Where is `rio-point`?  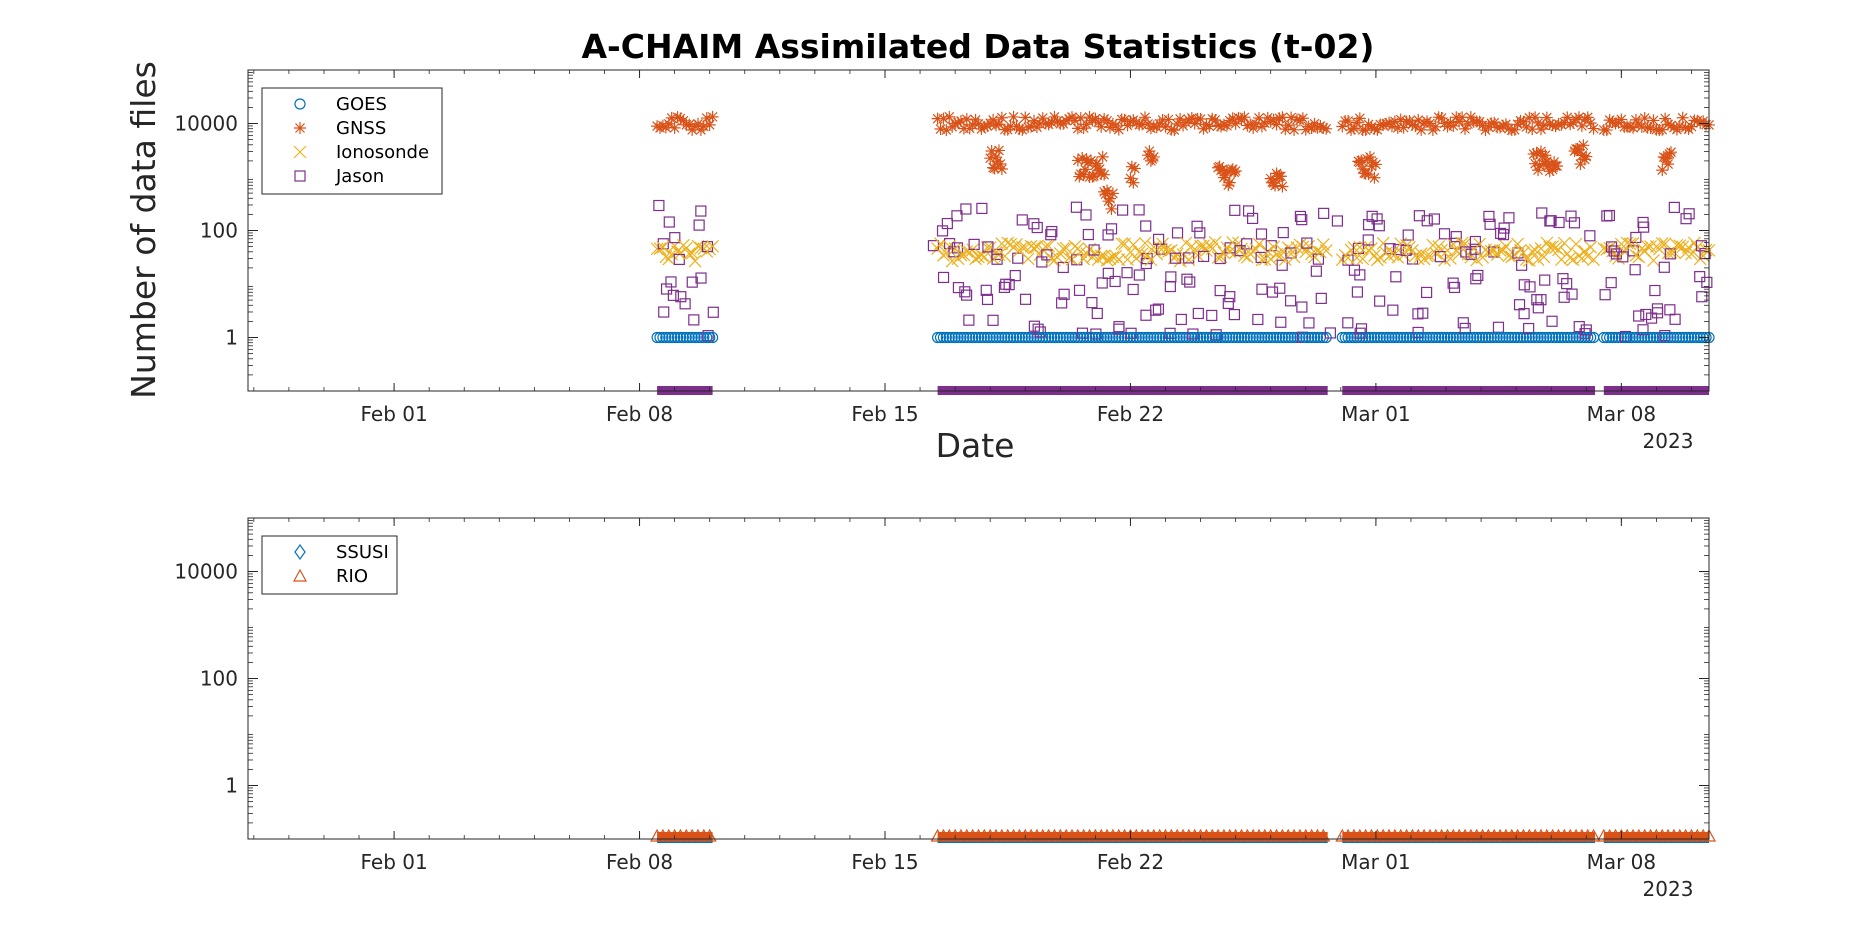 rio-point is located at coordinates (709, 835).